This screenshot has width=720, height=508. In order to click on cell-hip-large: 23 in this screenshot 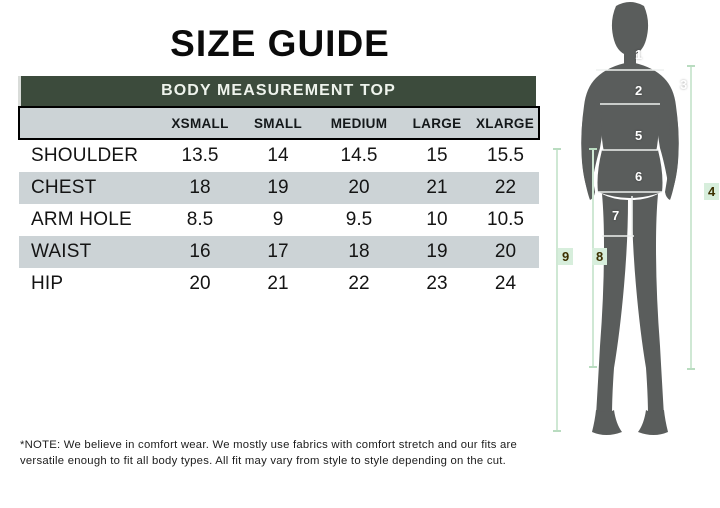, I will do `click(437, 283)`.